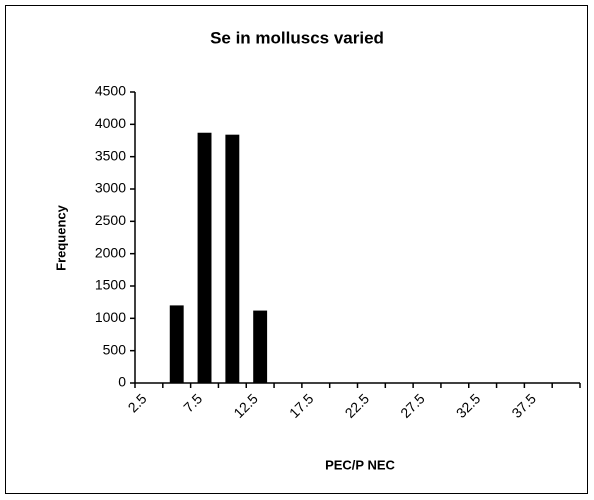 The image size is (594, 500). Describe the element at coordinates (110, 220) in the screenshot. I see `y-tick-label: 2500` at that location.